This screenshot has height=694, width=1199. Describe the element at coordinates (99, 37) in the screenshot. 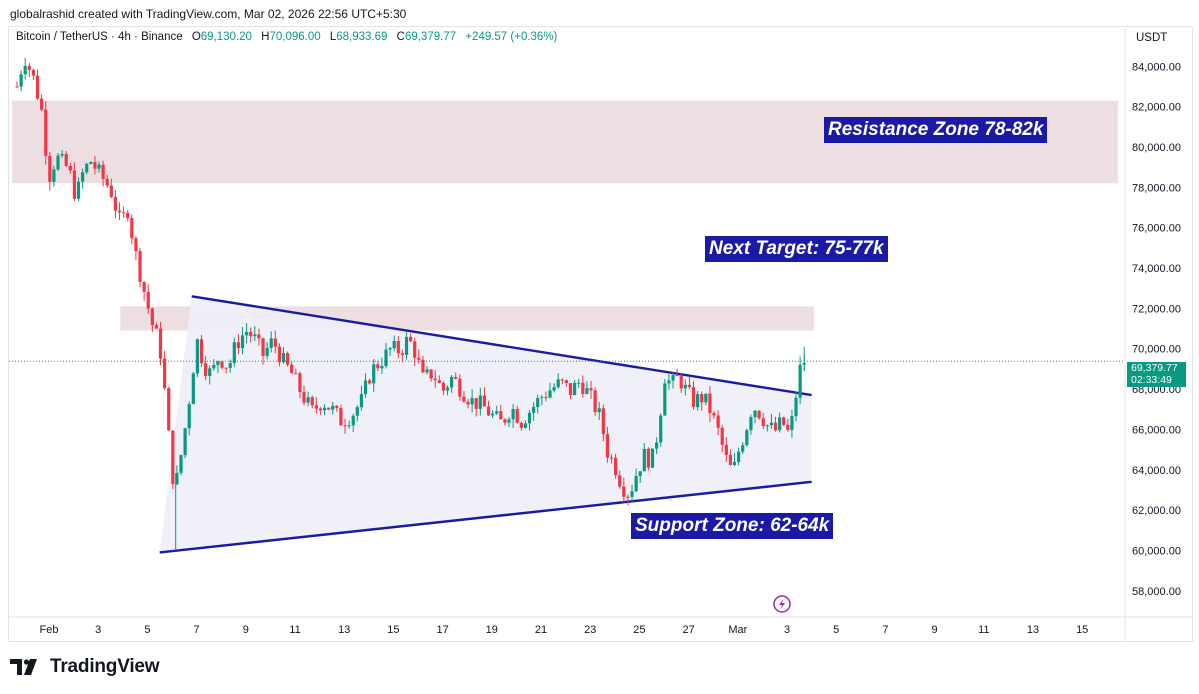

I see `symbol-label: Bitcoin / TetherUS · 4h · Binance` at that location.